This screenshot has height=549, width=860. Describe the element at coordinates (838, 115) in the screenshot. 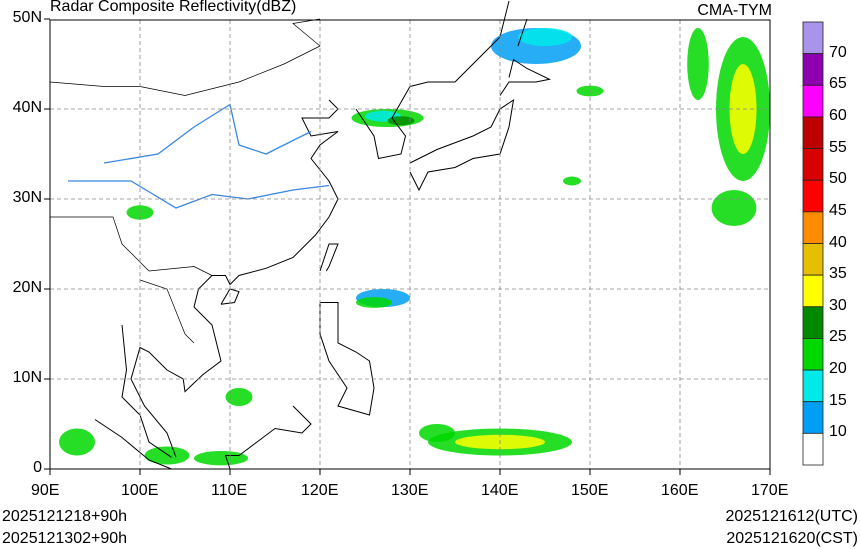

I see `colorbar-label: 60` at that location.